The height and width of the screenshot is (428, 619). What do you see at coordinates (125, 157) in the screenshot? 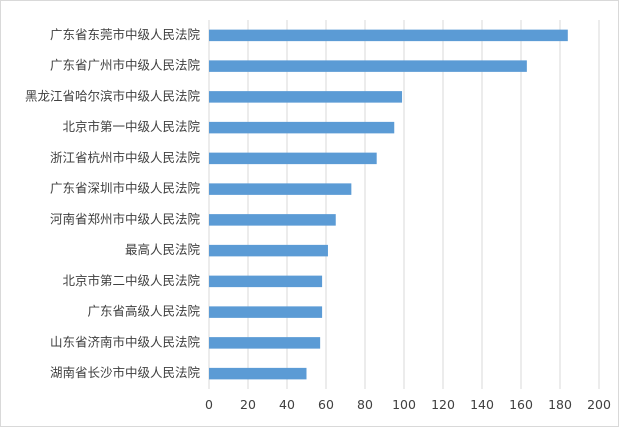
I see `category-label: 浙江省杭州市中级人民法院` at bounding box center [125, 157].